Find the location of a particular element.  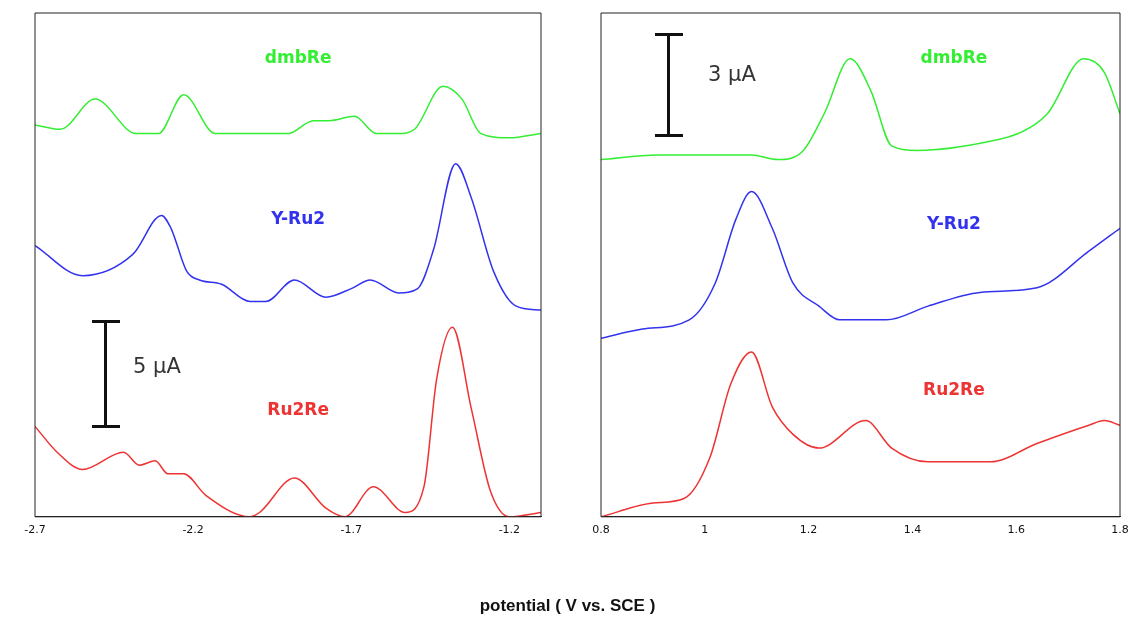

x-tick-label: 1.8 is located at coordinates (1120, 530).